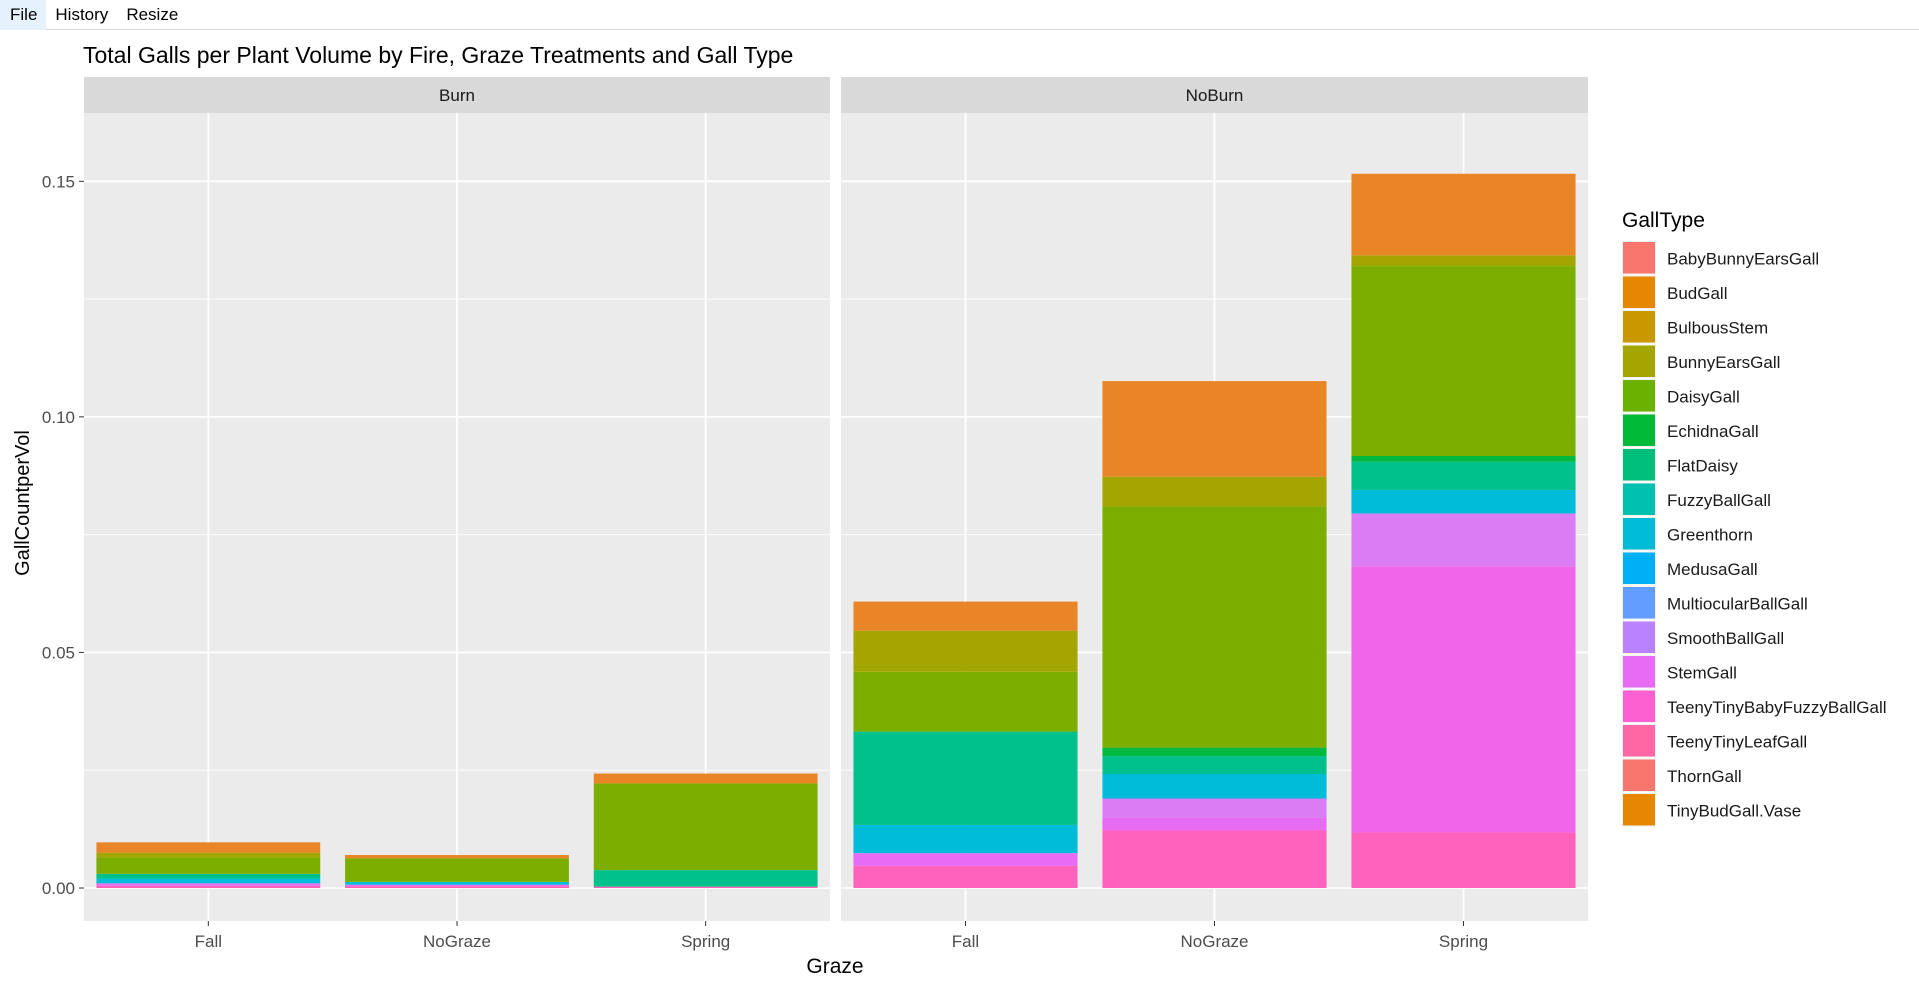 Image resolution: width=1919 pixels, height=983 pixels. I want to click on legend-item: StemGall, so click(1679, 672).